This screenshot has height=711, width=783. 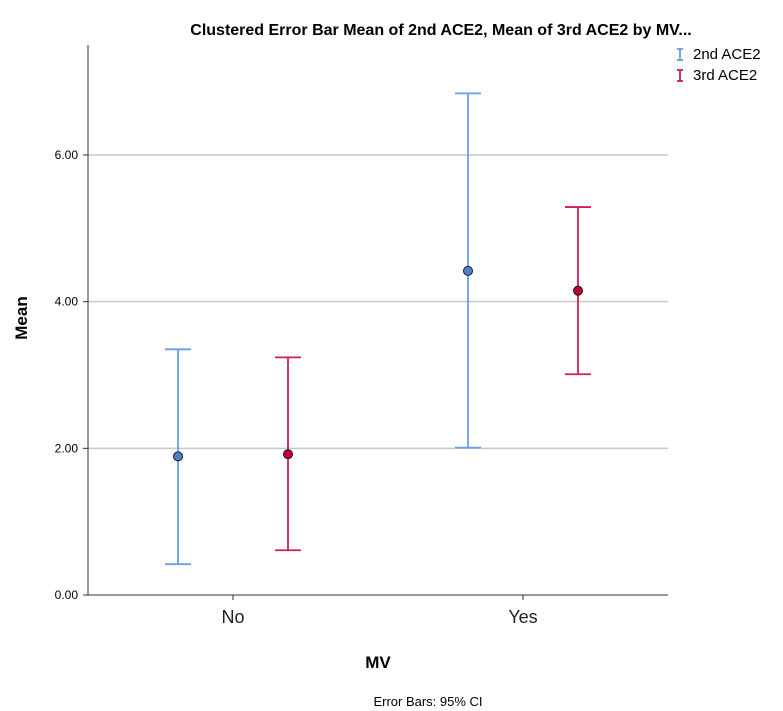 What do you see at coordinates (21, 317) in the screenshot?
I see `y-axis-title: Mean` at bounding box center [21, 317].